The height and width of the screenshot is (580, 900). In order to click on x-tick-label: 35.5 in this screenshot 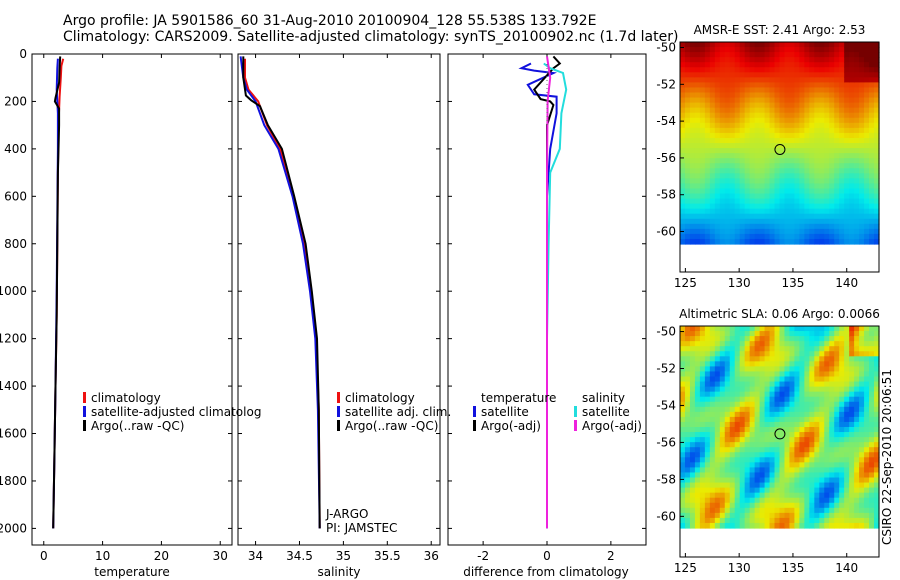, I will do `click(387, 556)`.